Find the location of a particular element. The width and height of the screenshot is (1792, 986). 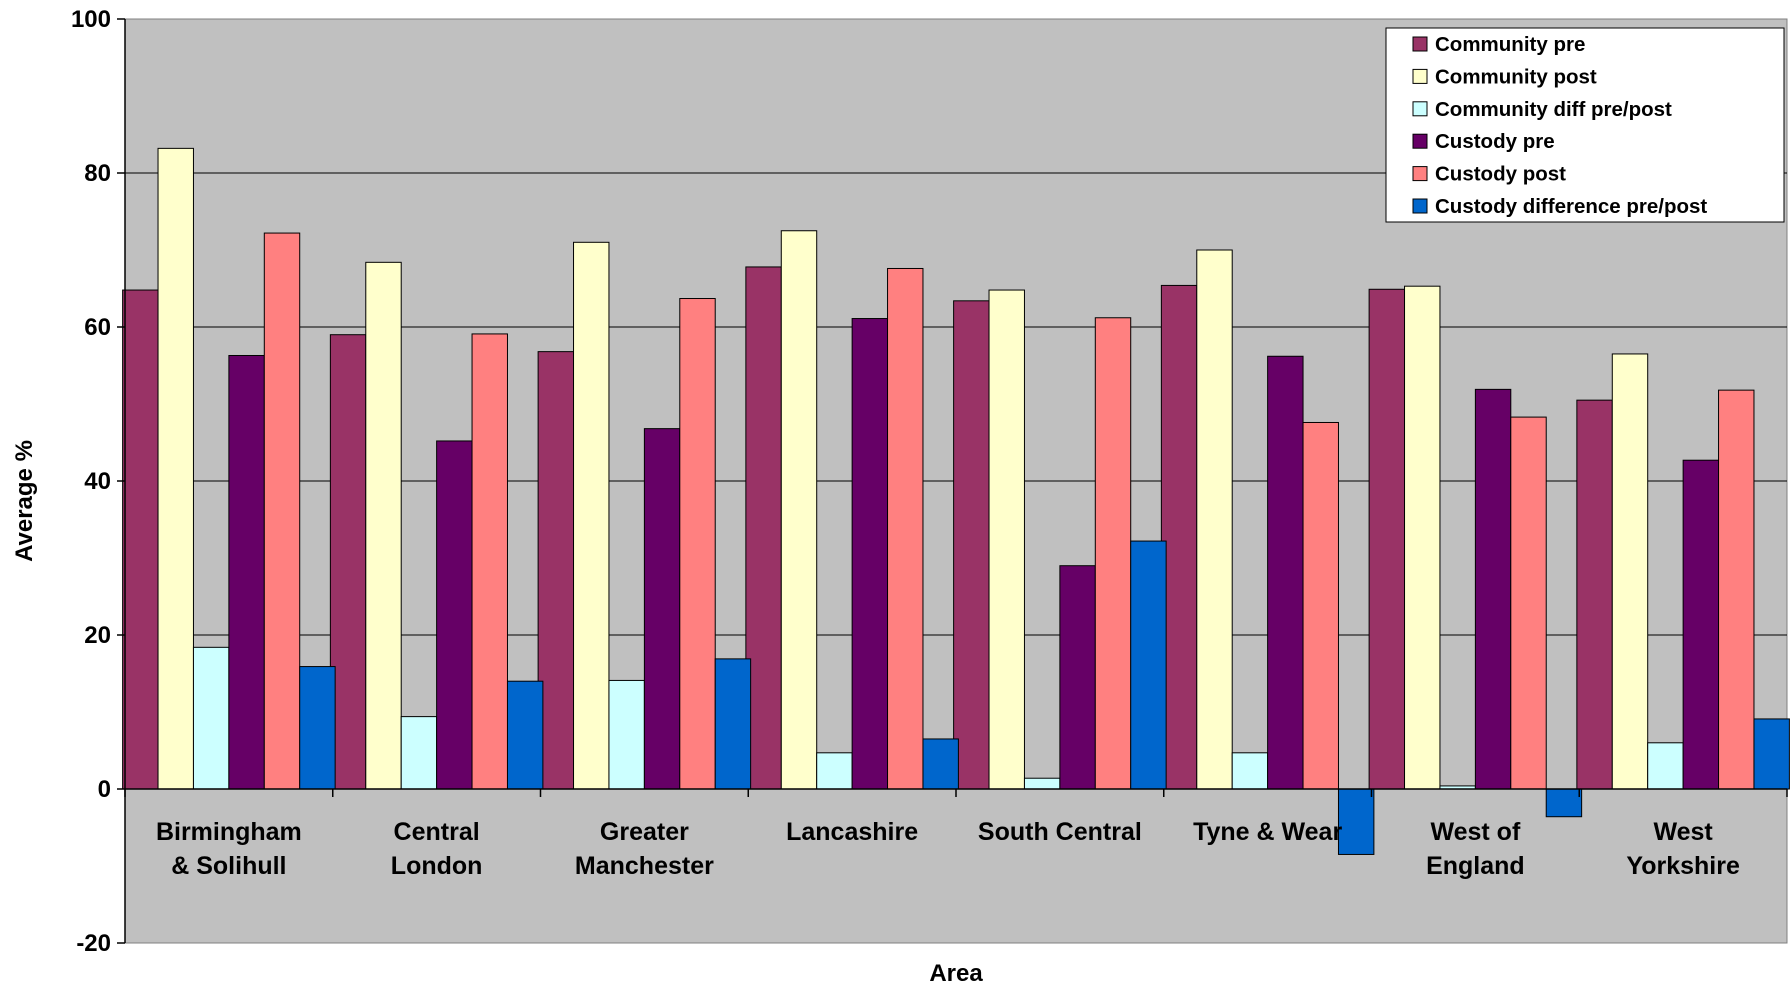

x-category-label: Tyne & Wear is located at coordinates (1267, 832).